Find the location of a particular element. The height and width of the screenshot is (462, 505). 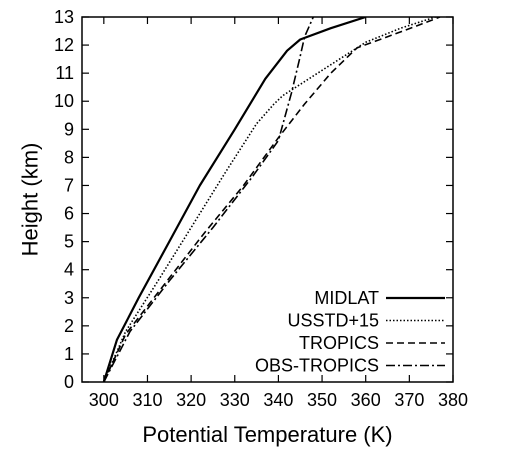

y-tick-label-11: 11 is located at coordinates (64, 73).